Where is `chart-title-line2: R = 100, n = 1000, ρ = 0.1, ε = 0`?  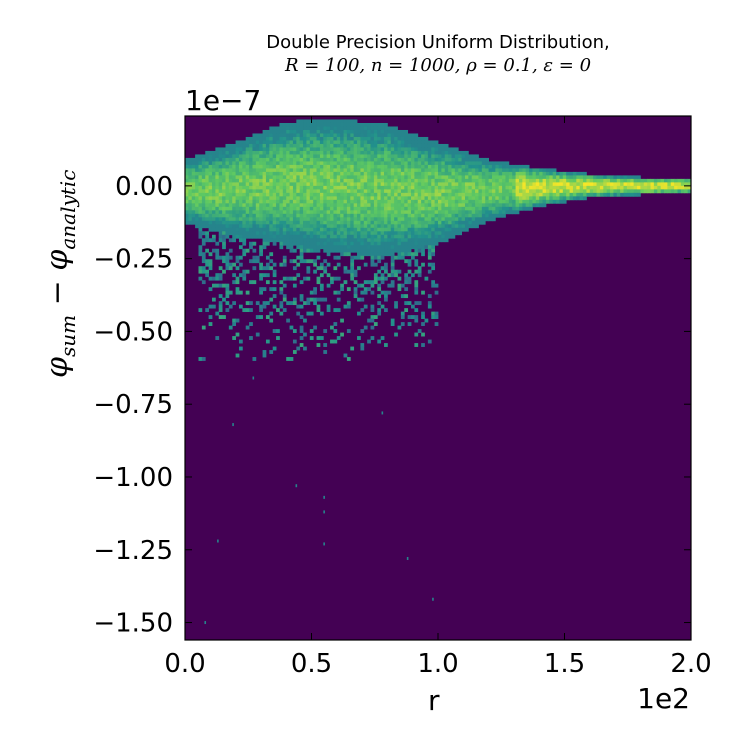
chart-title-line2: R = 100, n = 1000, ρ = 0.1, ε = 0 is located at coordinates (438, 65).